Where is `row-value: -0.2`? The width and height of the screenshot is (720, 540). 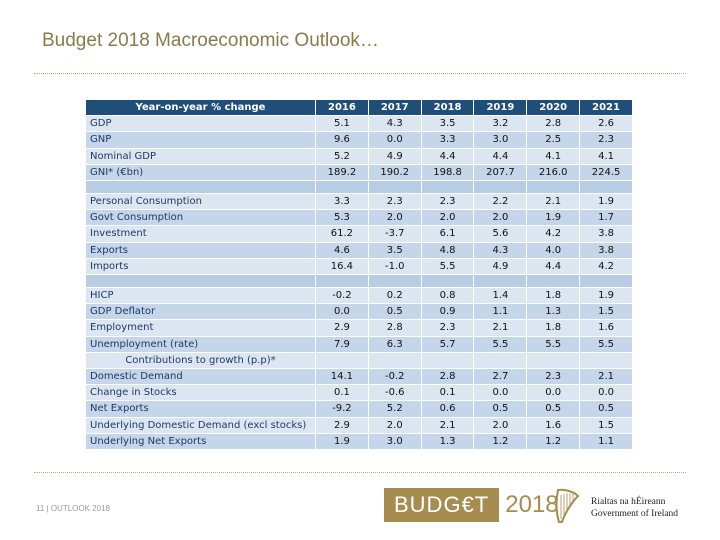 row-value: -0.2 is located at coordinates (394, 377).